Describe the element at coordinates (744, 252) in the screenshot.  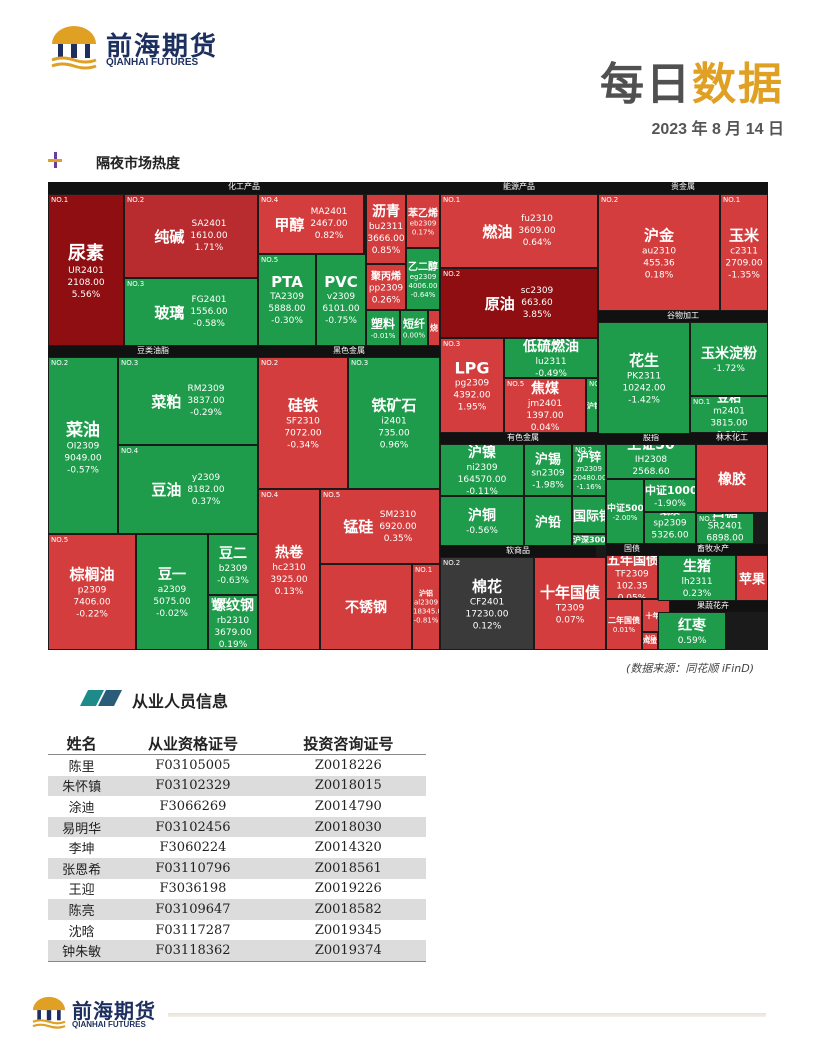
I see `treemap-tile: NO.1 玉米 c2311 2709.00 -1.35%` at that location.